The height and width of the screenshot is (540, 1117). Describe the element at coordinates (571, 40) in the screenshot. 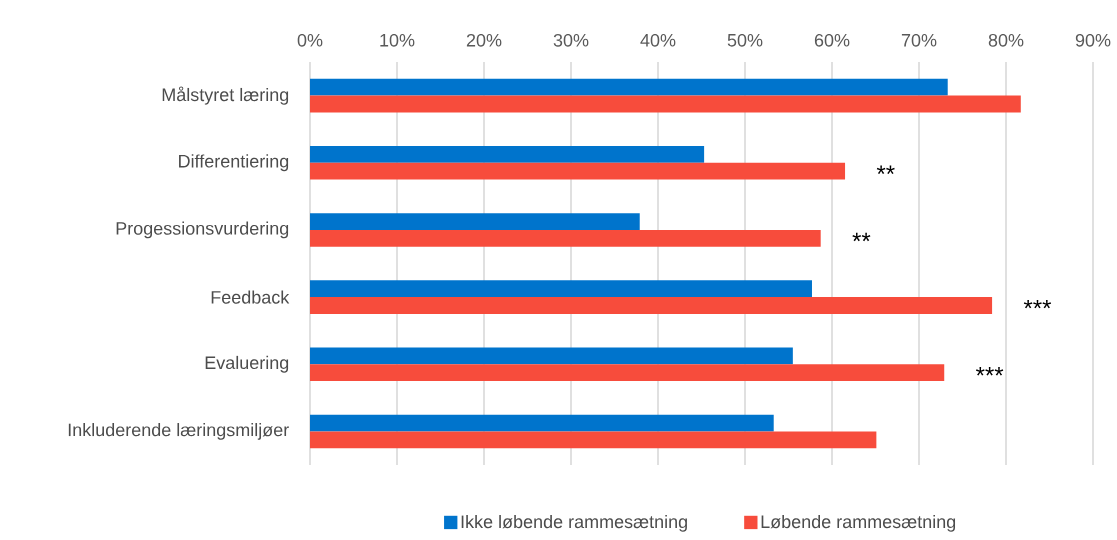

I see `x-tick-label: 30%` at that location.